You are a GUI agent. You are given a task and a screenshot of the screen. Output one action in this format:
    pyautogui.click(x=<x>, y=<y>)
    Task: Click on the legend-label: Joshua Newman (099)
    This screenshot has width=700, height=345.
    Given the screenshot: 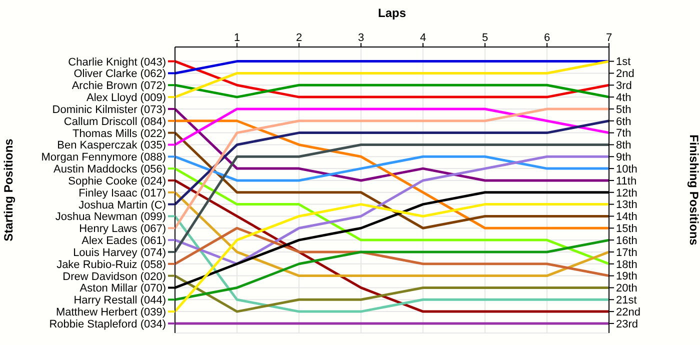 What is the action you would take?
    pyautogui.click(x=110, y=217)
    